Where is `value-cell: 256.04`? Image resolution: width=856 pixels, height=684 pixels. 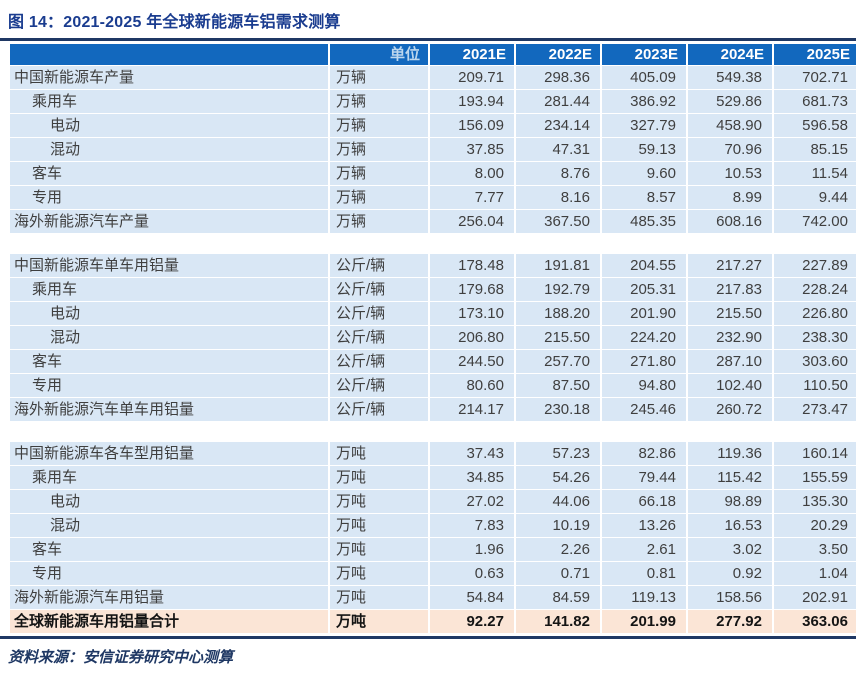 value-cell: 256.04 is located at coordinates (472, 221).